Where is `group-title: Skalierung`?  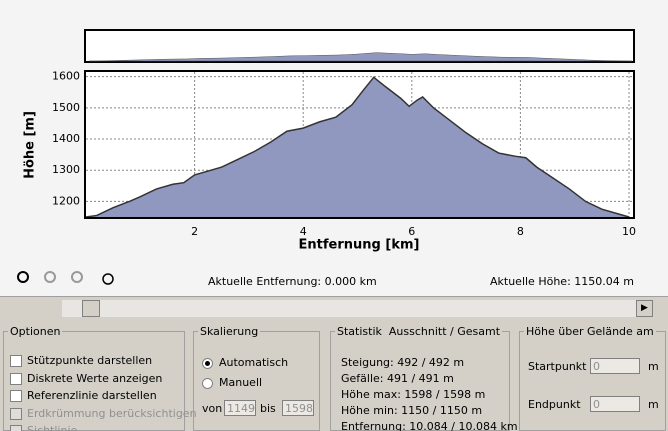 group-title: Skalierung is located at coordinates (229, 331).